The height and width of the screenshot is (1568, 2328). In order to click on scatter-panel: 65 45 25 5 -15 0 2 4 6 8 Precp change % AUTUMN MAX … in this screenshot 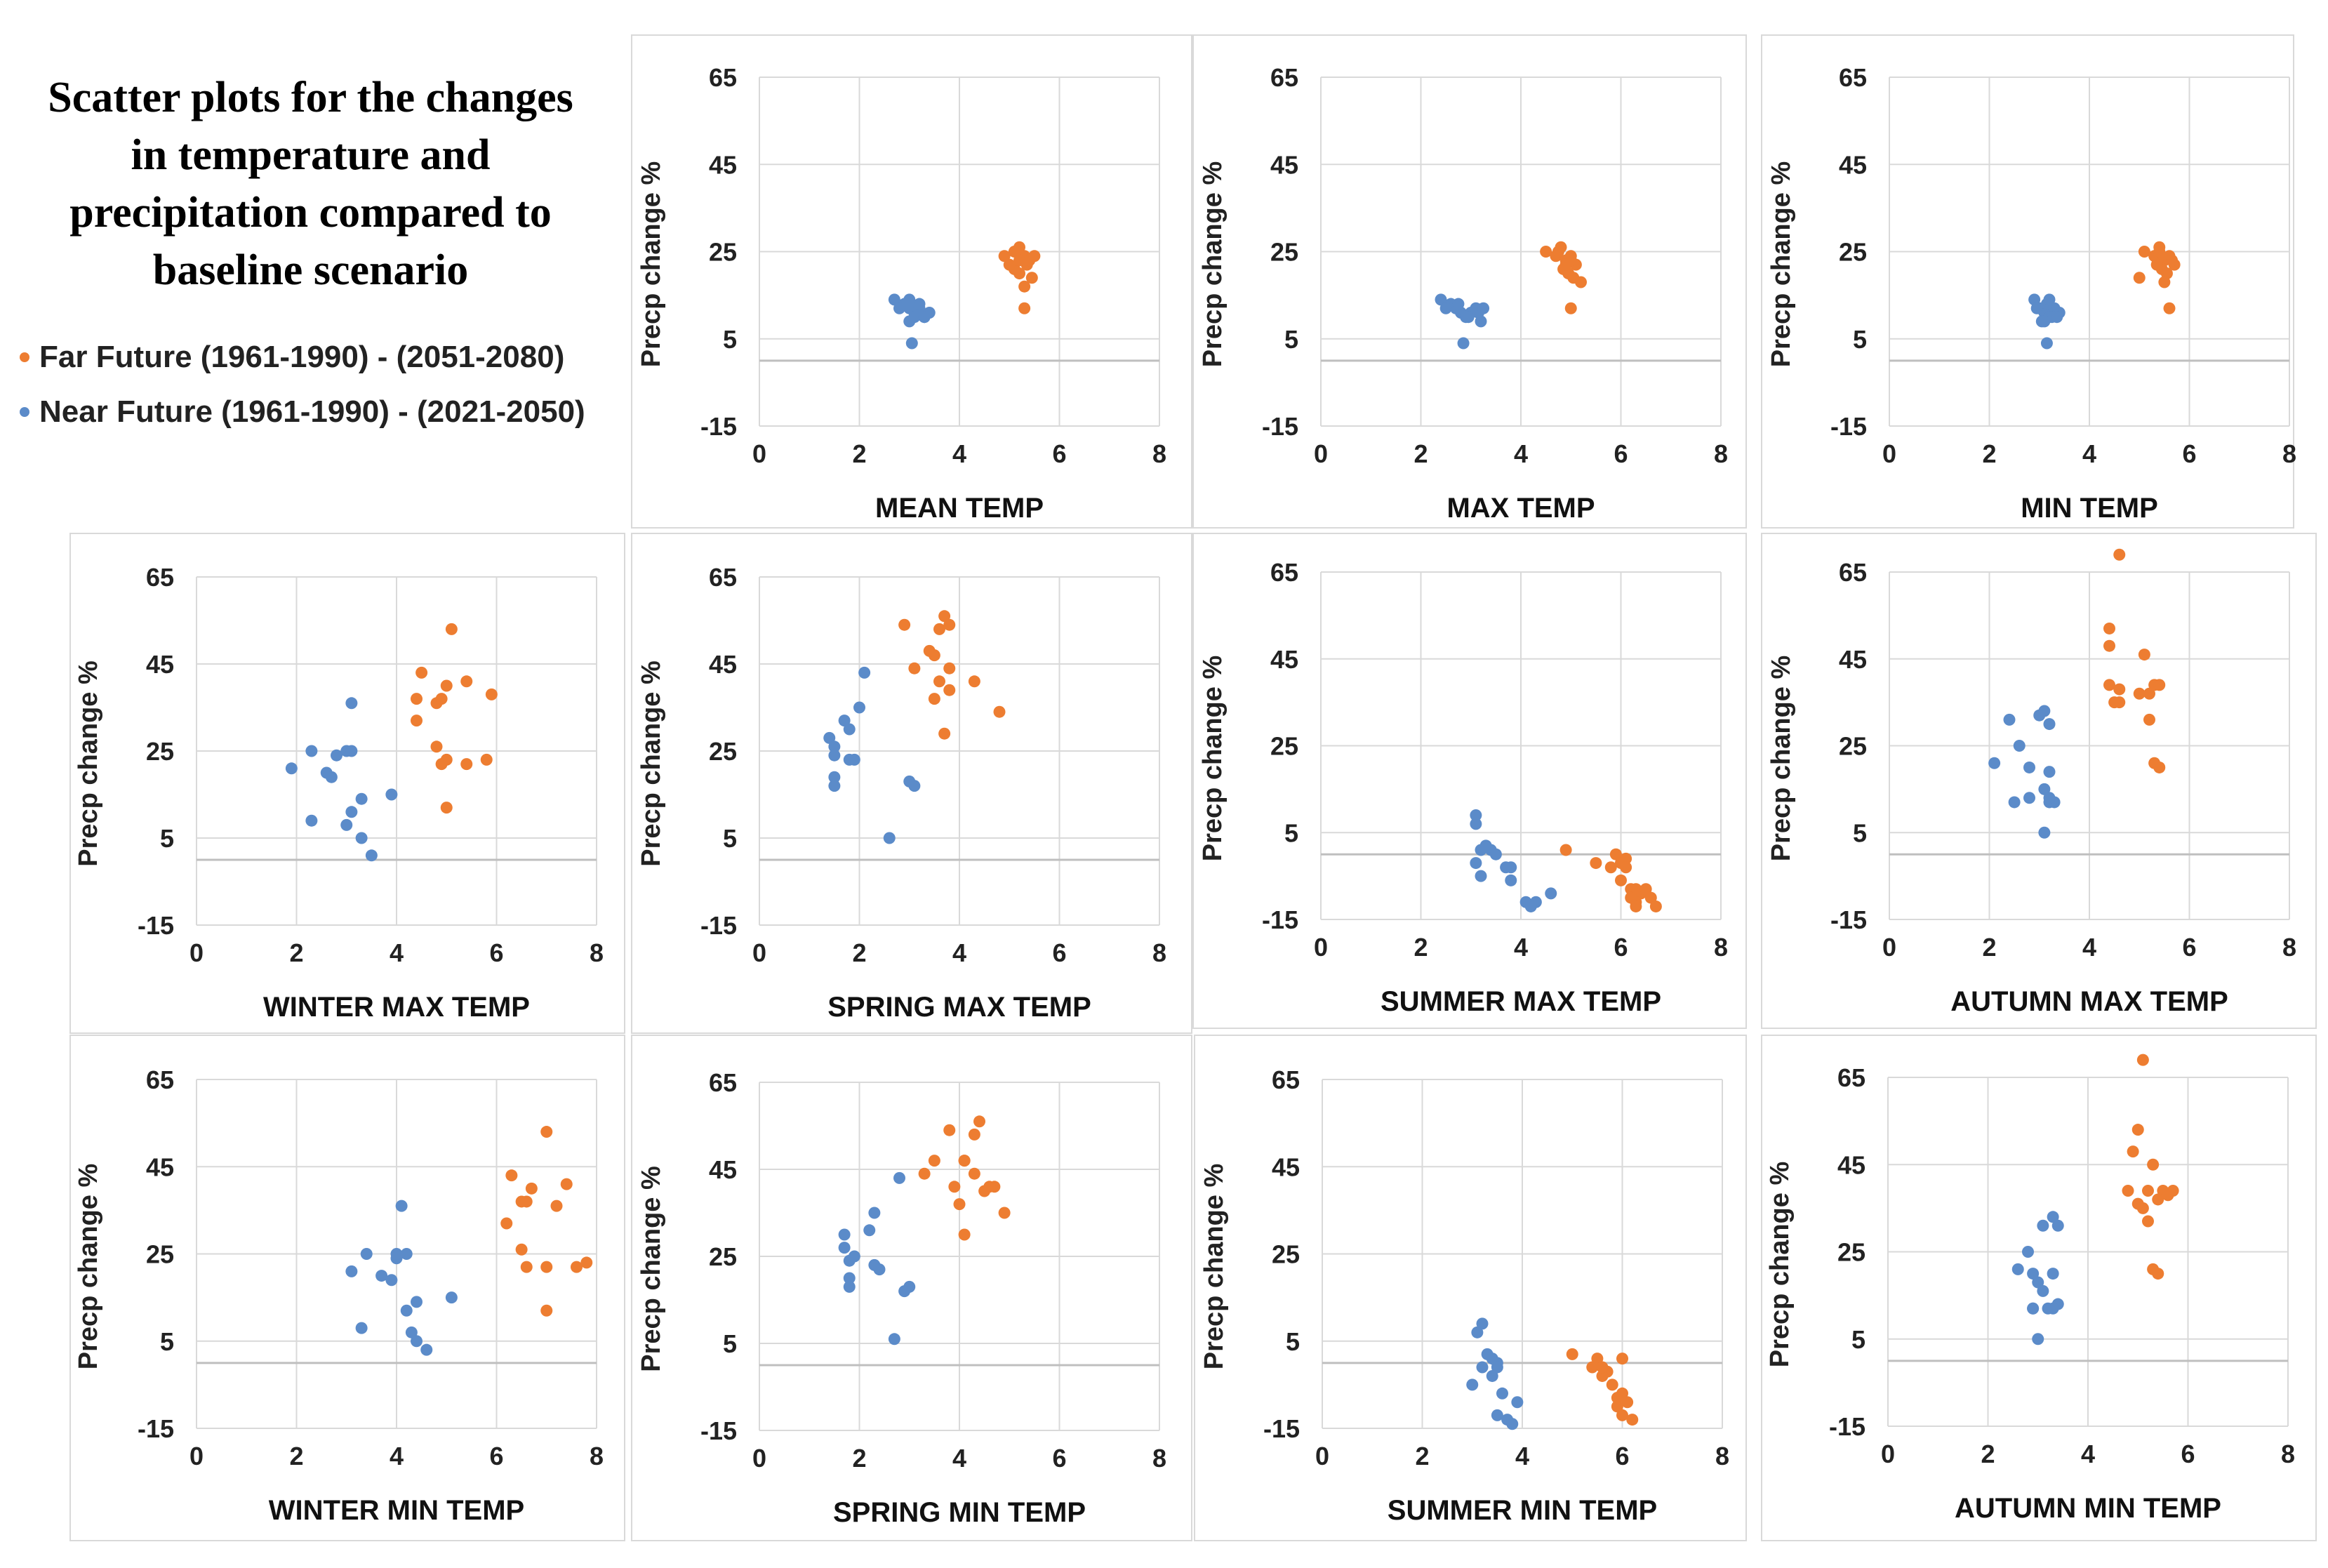, I will do `click(2039, 781)`.